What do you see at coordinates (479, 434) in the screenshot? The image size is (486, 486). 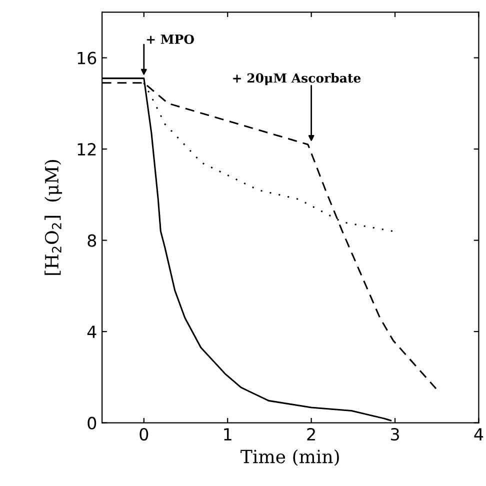 I see `x-tick-label: 4` at bounding box center [479, 434].